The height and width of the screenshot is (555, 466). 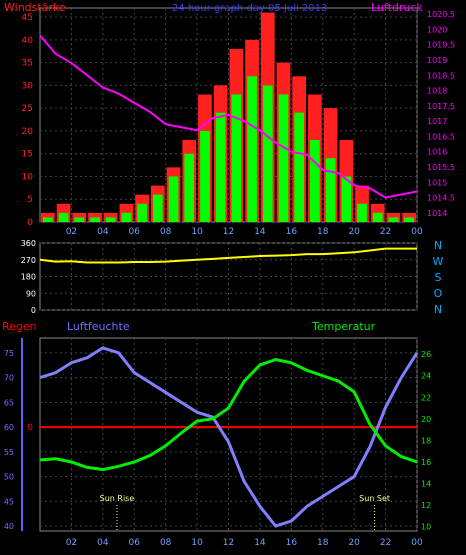 I want to click on humidity-y-tick-label: 55, so click(x=9, y=452).